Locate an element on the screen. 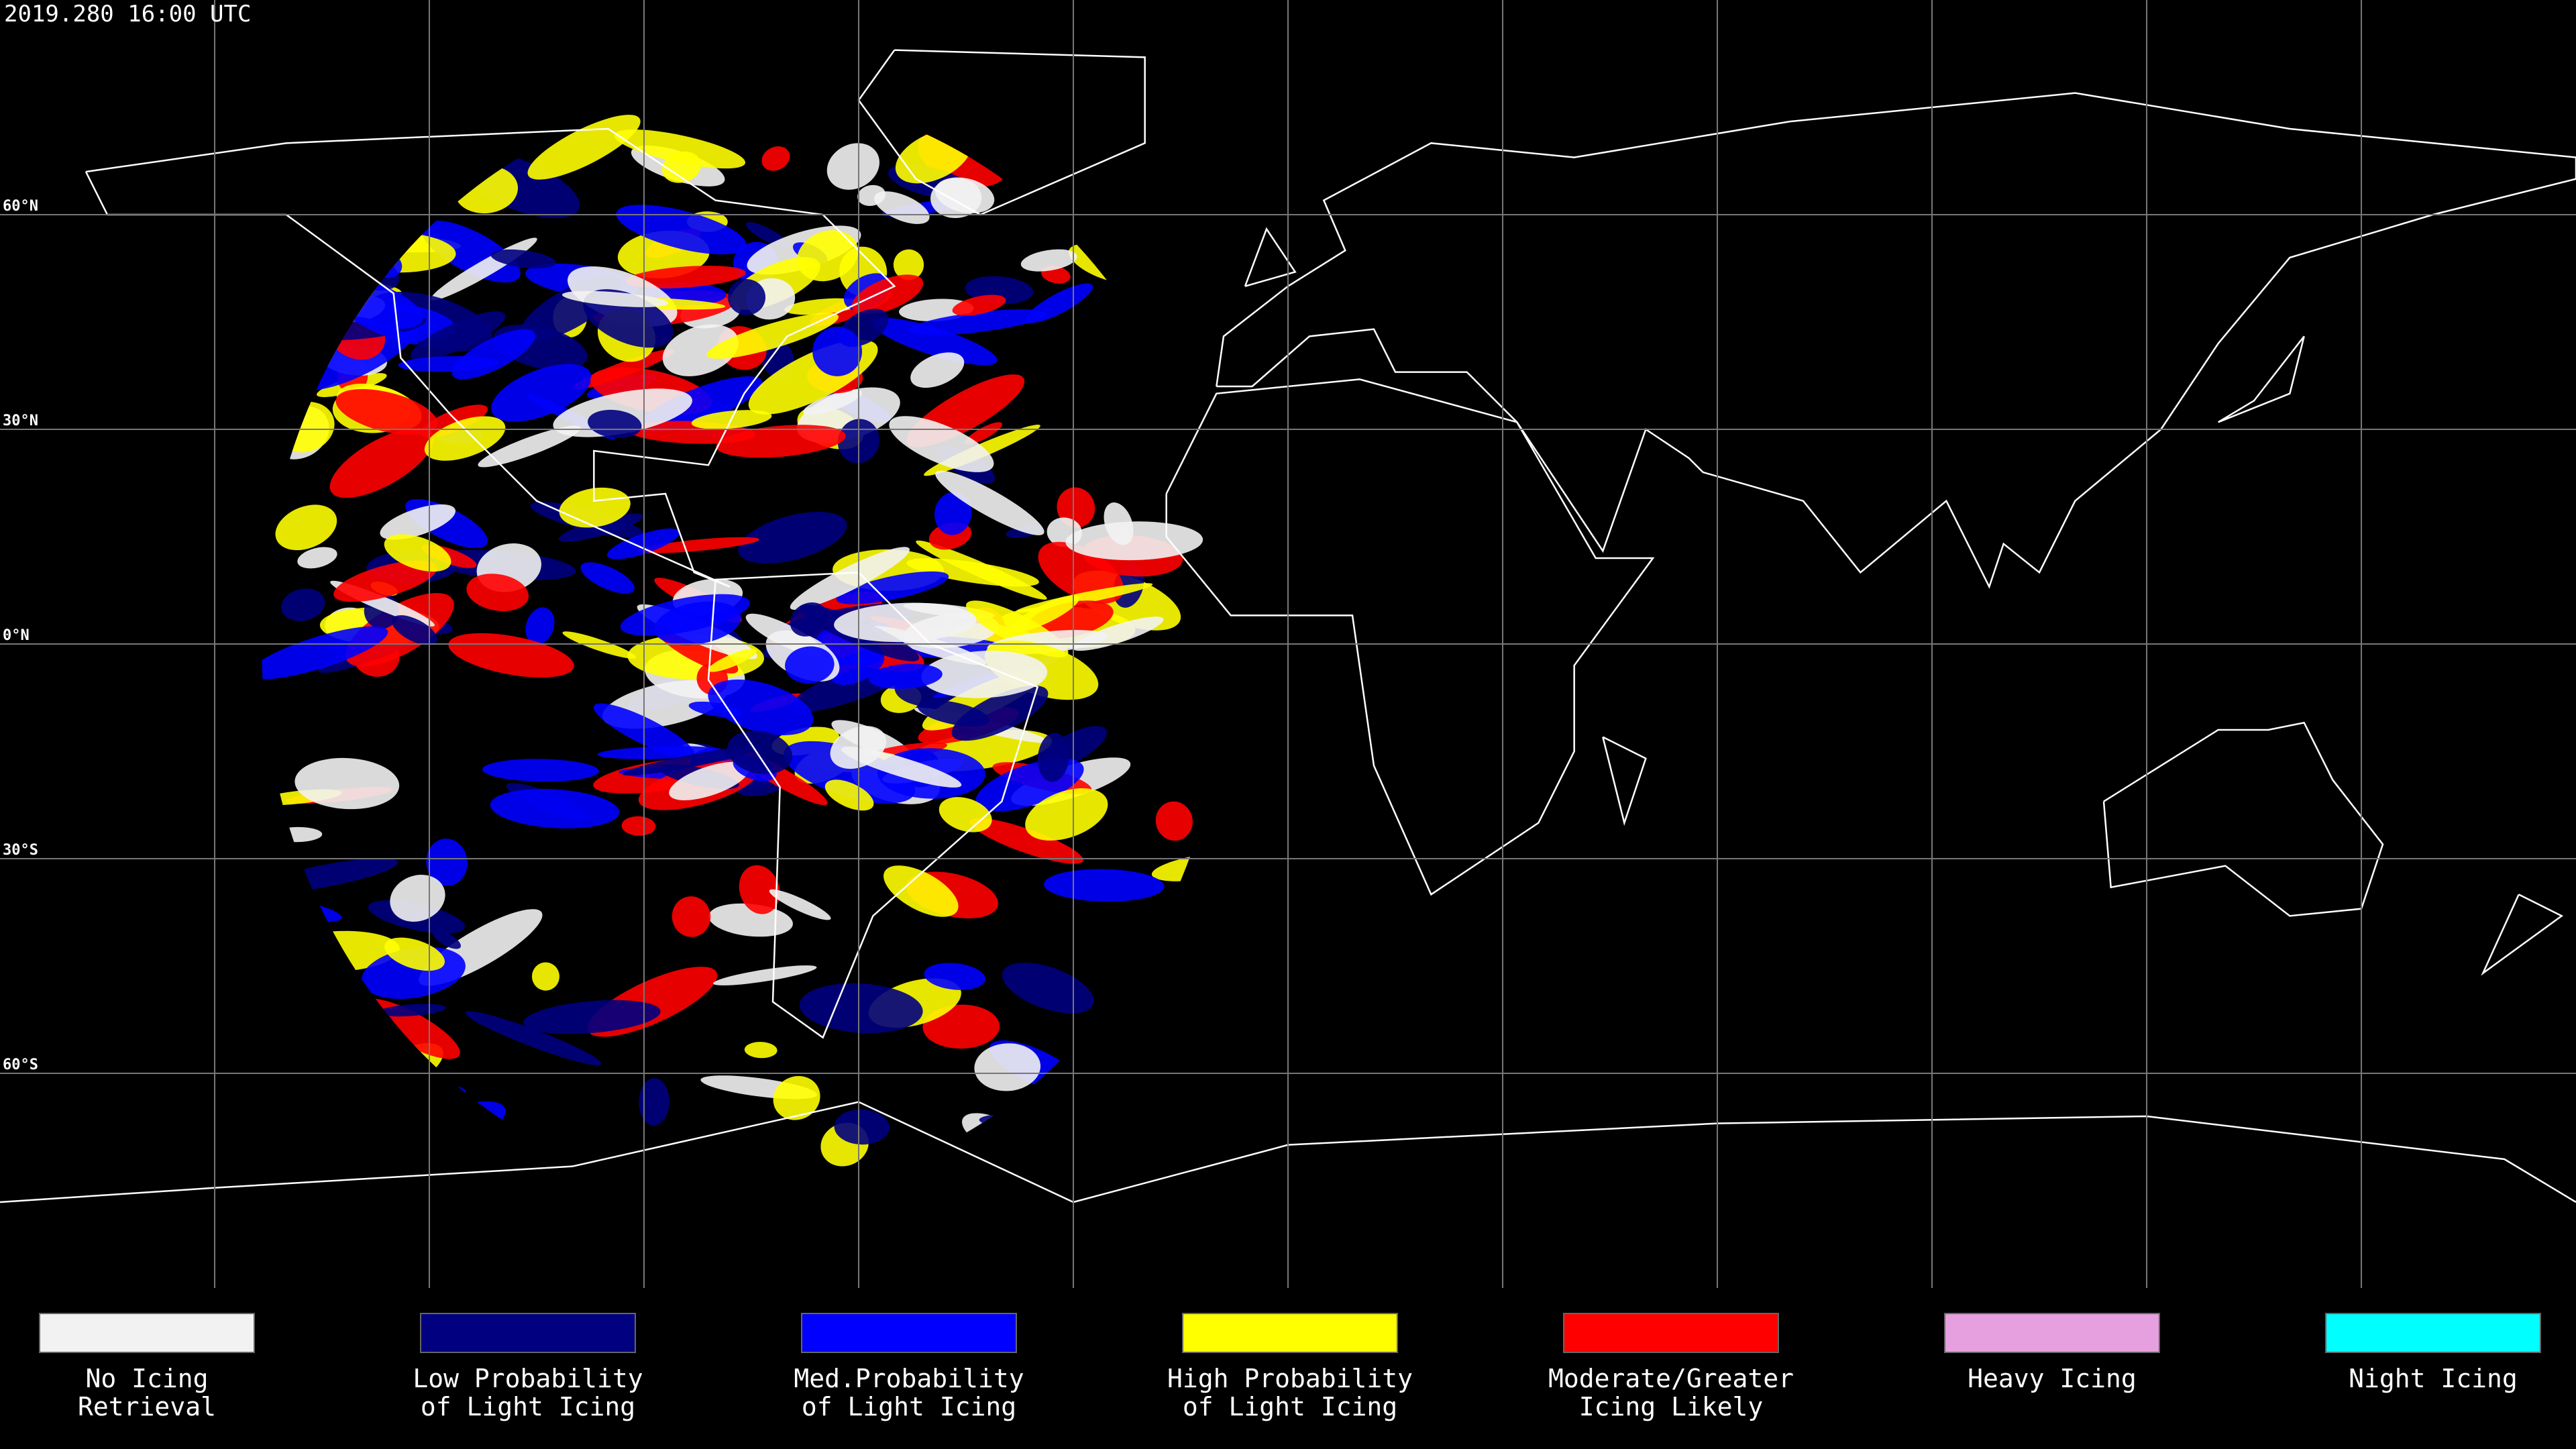 This screenshot has width=2576, height=1449. legend-label: No Icing is located at coordinates (146, 1378).